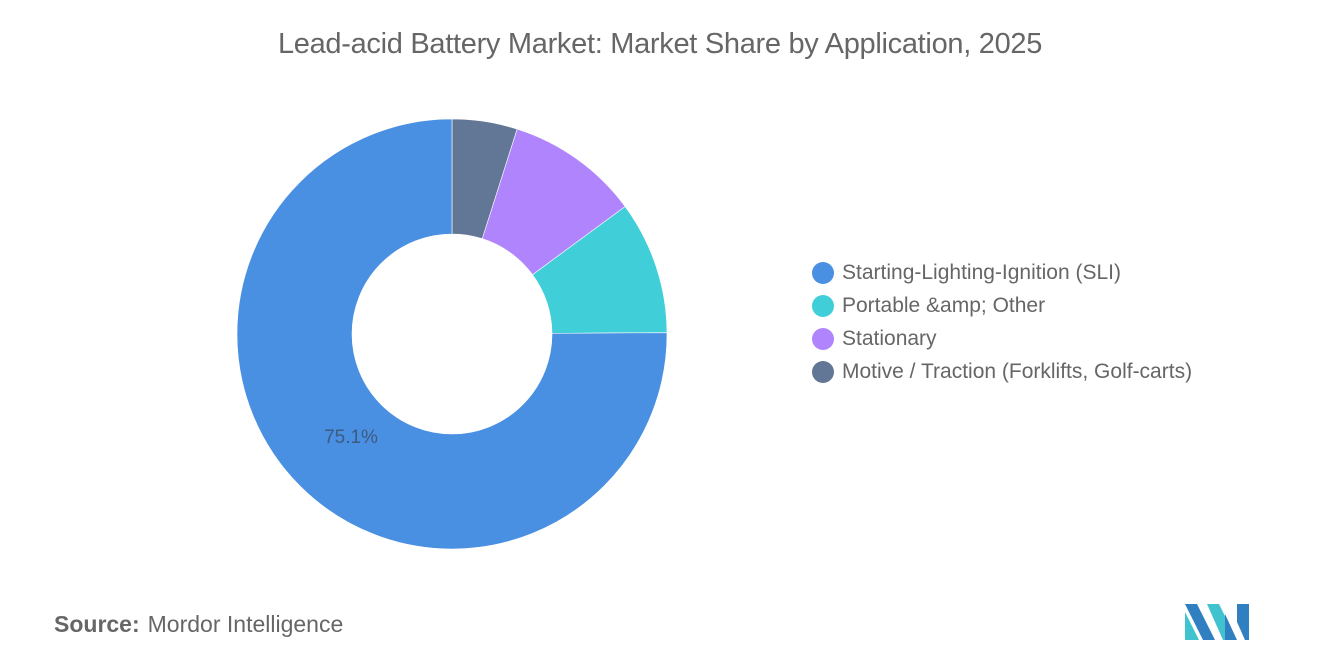 Image resolution: width=1320 pixels, height=665 pixels. I want to click on legend-label: Portable &amp; Other, so click(944, 305).